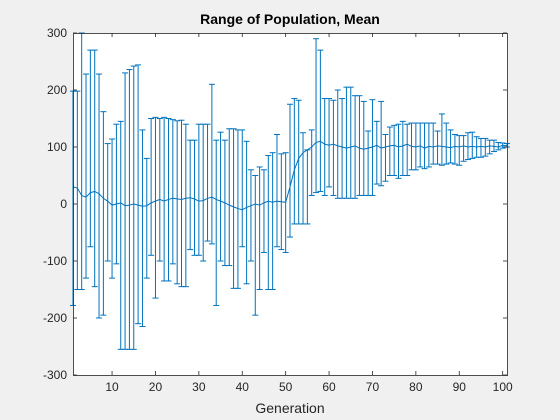  Describe the element at coordinates (156, 387) in the screenshot. I see `x-tick-label: 20` at that location.